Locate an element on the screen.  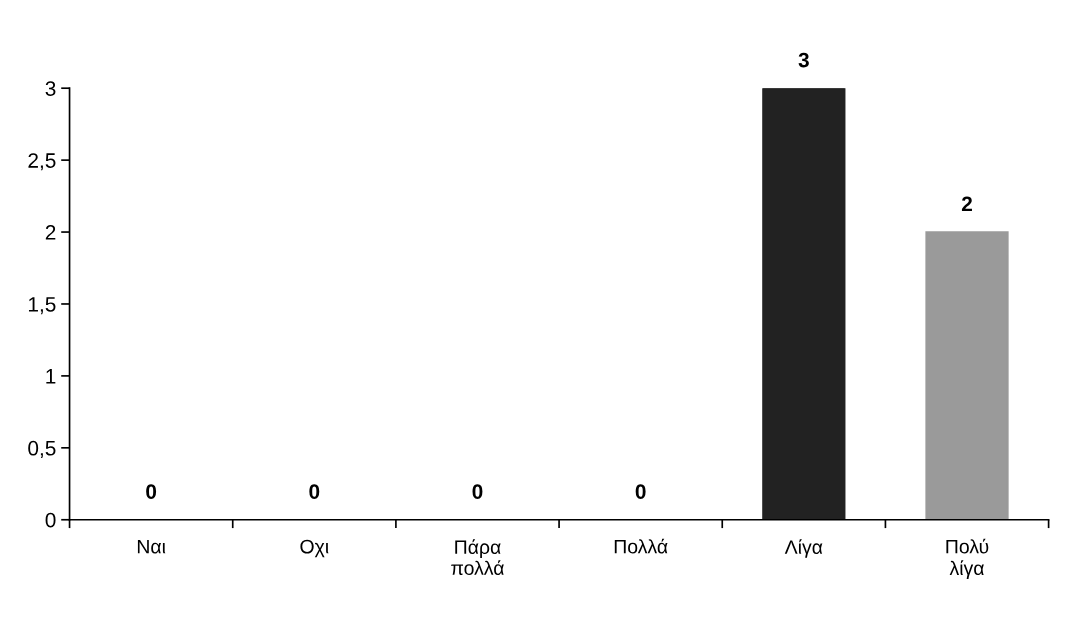
x-tick-label: Λίγα is located at coordinates (803, 548).